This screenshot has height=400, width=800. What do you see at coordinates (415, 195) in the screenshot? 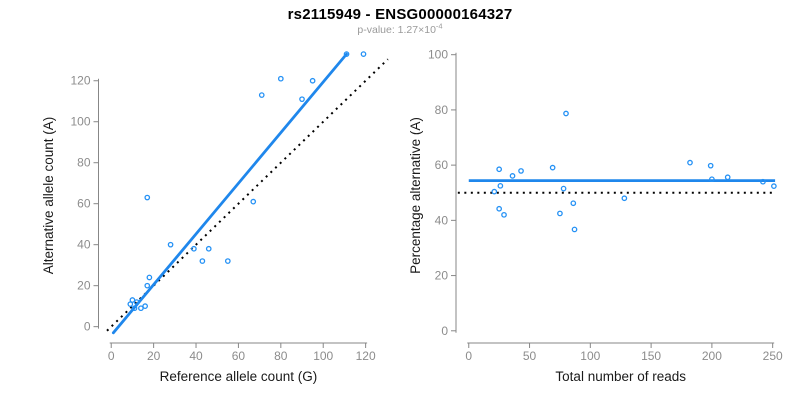
I see `y-axis-label: Percentage alternative (A)` at bounding box center [415, 195].